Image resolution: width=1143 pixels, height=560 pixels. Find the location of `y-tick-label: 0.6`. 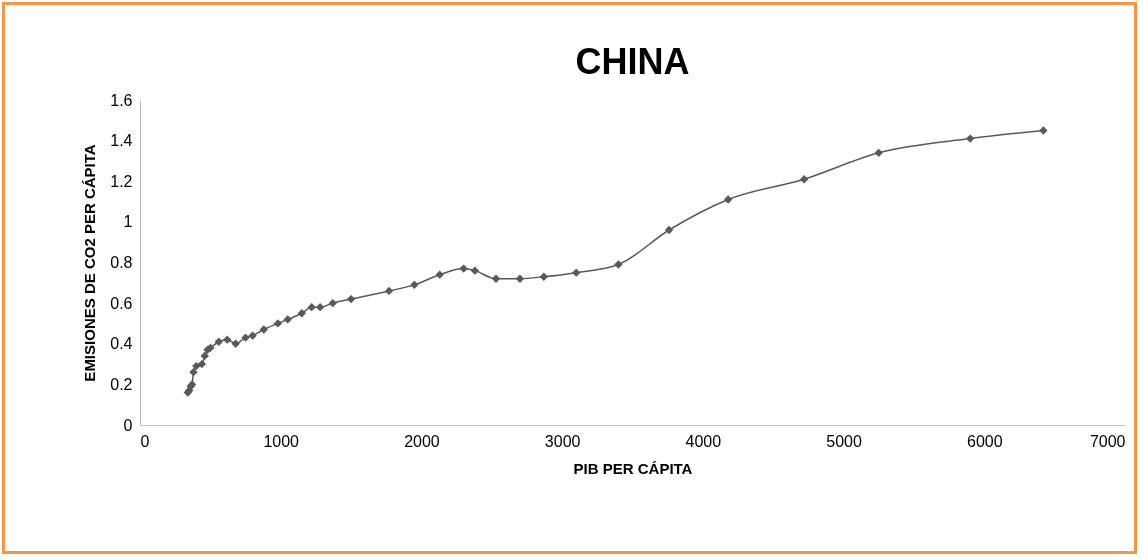

y-tick-label: 0.6 is located at coordinates (121, 303).